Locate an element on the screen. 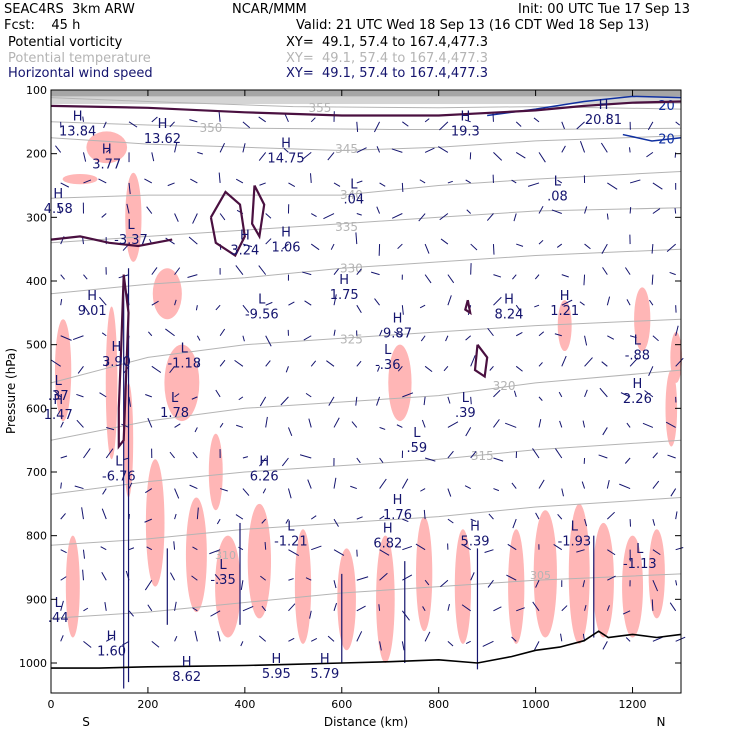  pv-extremum-value: 1.60 is located at coordinates (111, 652).